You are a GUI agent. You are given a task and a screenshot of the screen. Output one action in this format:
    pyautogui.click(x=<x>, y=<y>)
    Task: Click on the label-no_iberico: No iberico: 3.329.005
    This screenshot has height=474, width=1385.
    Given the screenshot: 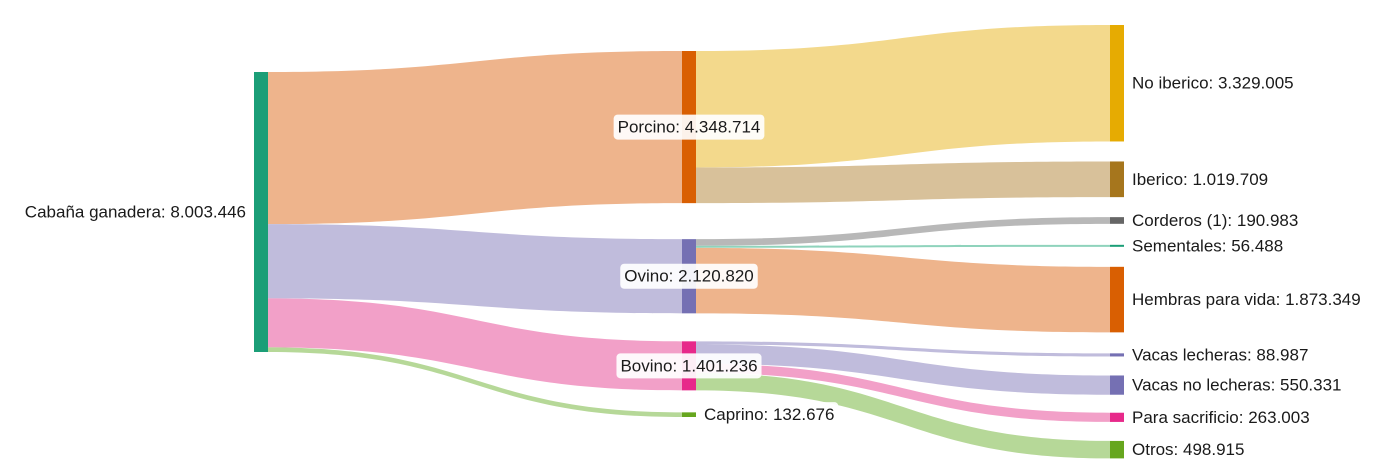 What is the action you would take?
    pyautogui.click(x=1213, y=83)
    